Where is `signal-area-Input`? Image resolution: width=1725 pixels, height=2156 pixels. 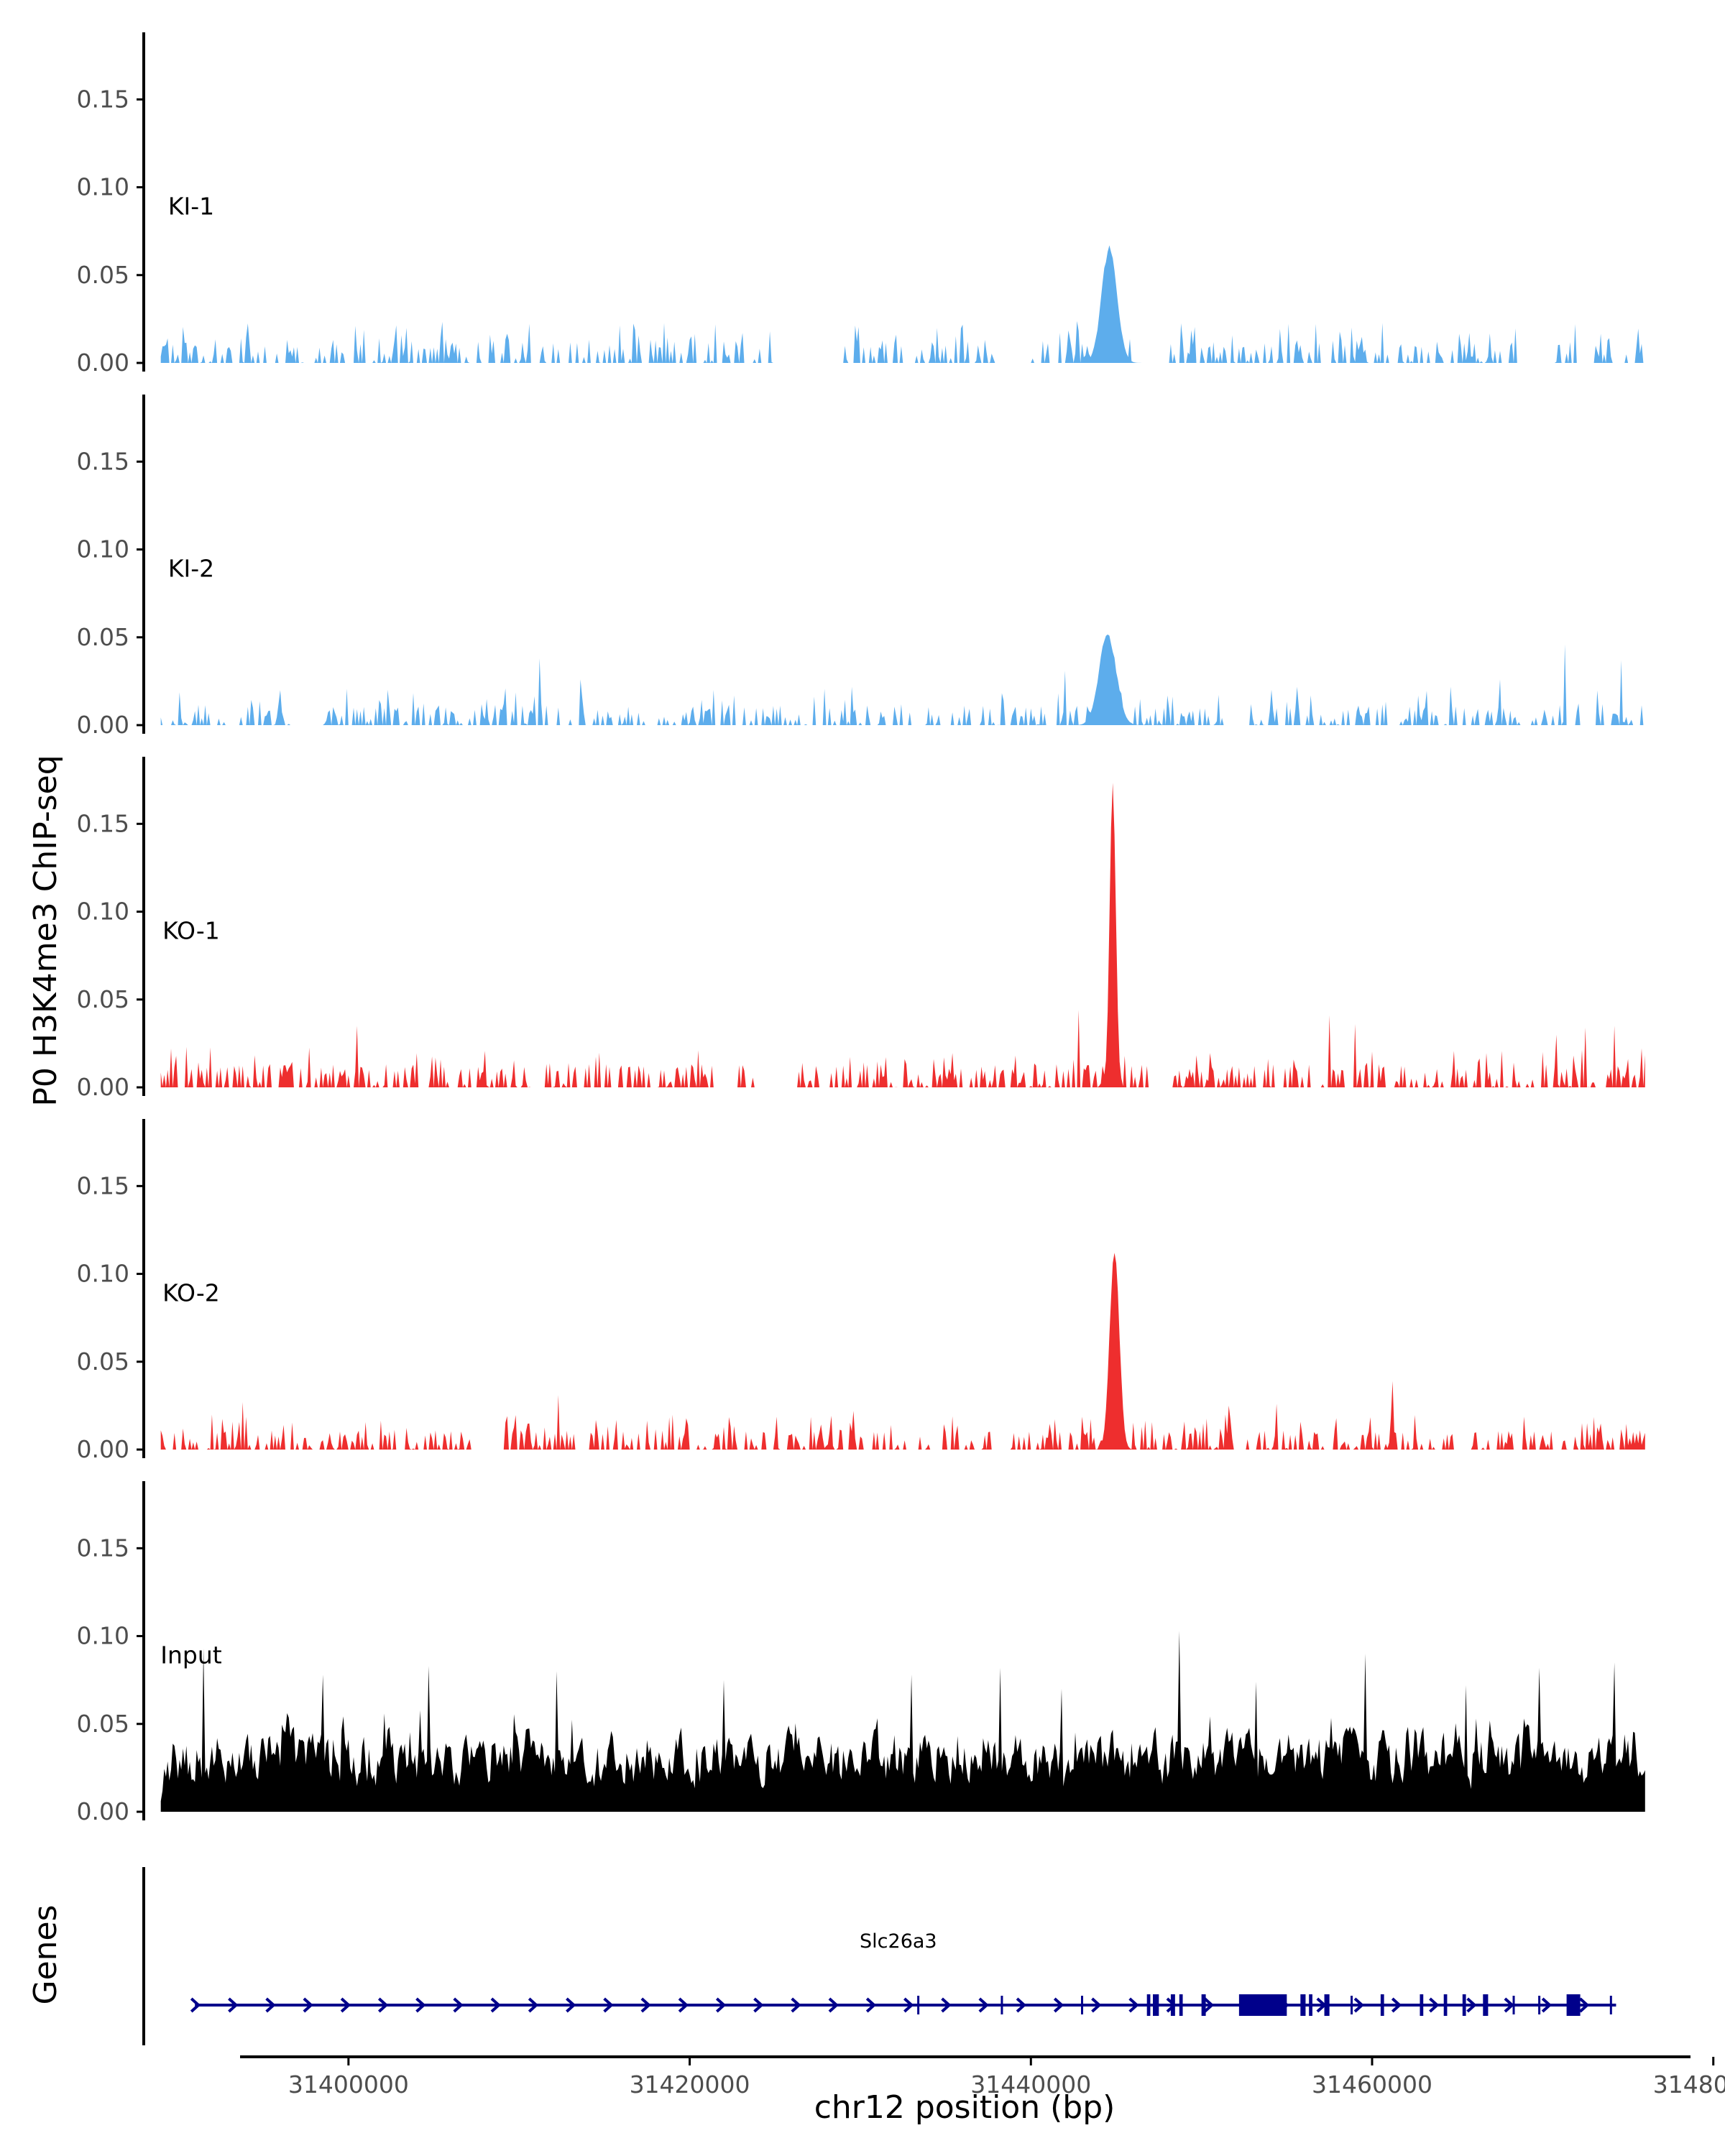 signal-area-Input is located at coordinates (902, 1721).